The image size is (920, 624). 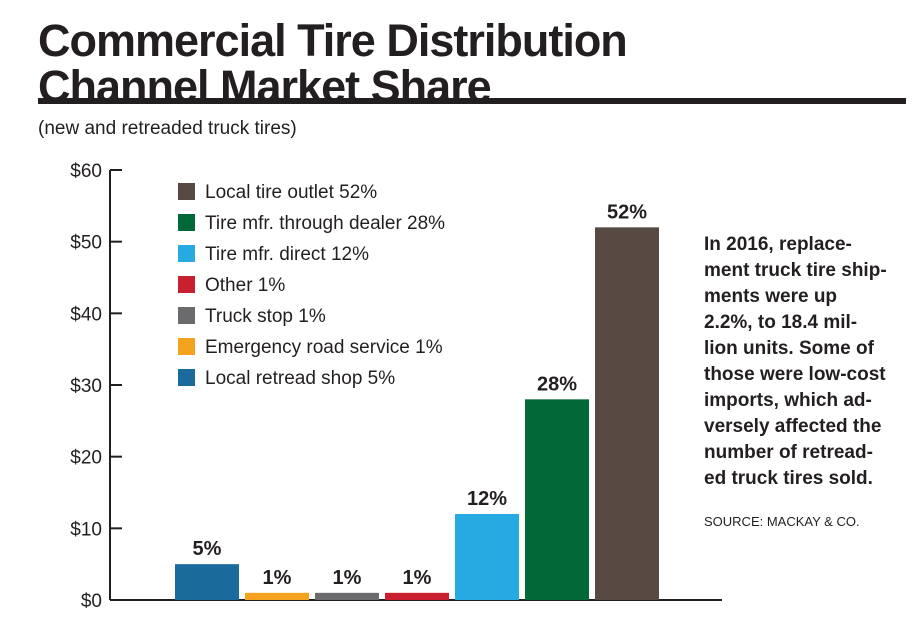 What do you see at coordinates (86, 171) in the screenshot?
I see `y-tick-label: $60` at bounding box center [86, 171].